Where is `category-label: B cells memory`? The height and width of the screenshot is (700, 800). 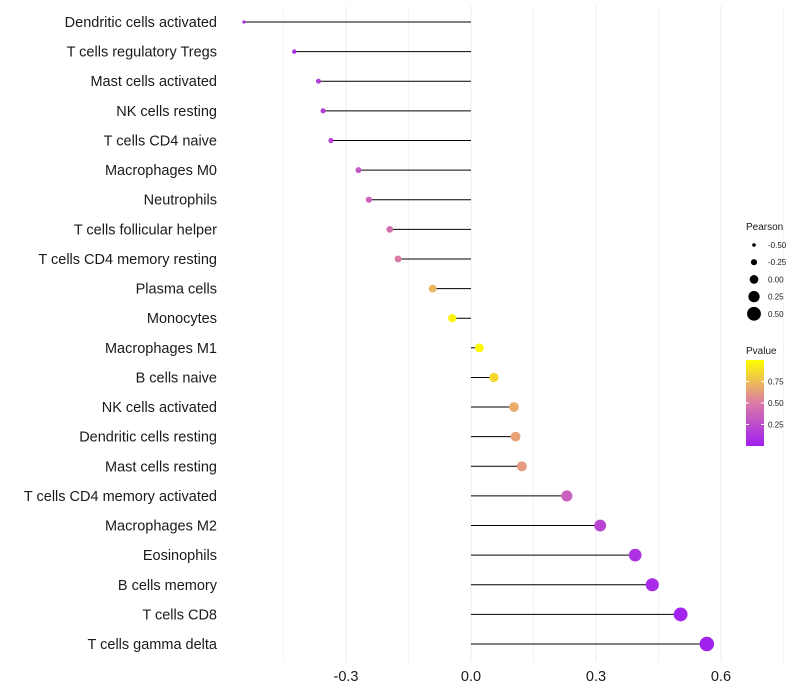
category-label: B cells memory is located at coordinates (168, 586).